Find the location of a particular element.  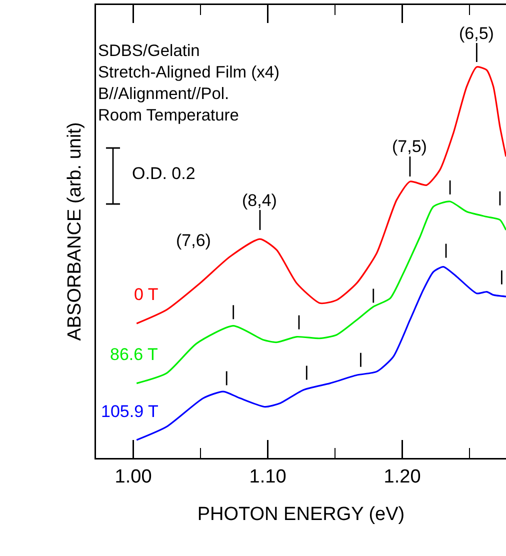

y-axis-title: ABSORBANCE (arb. unit) is located at coordinates (75, 231).